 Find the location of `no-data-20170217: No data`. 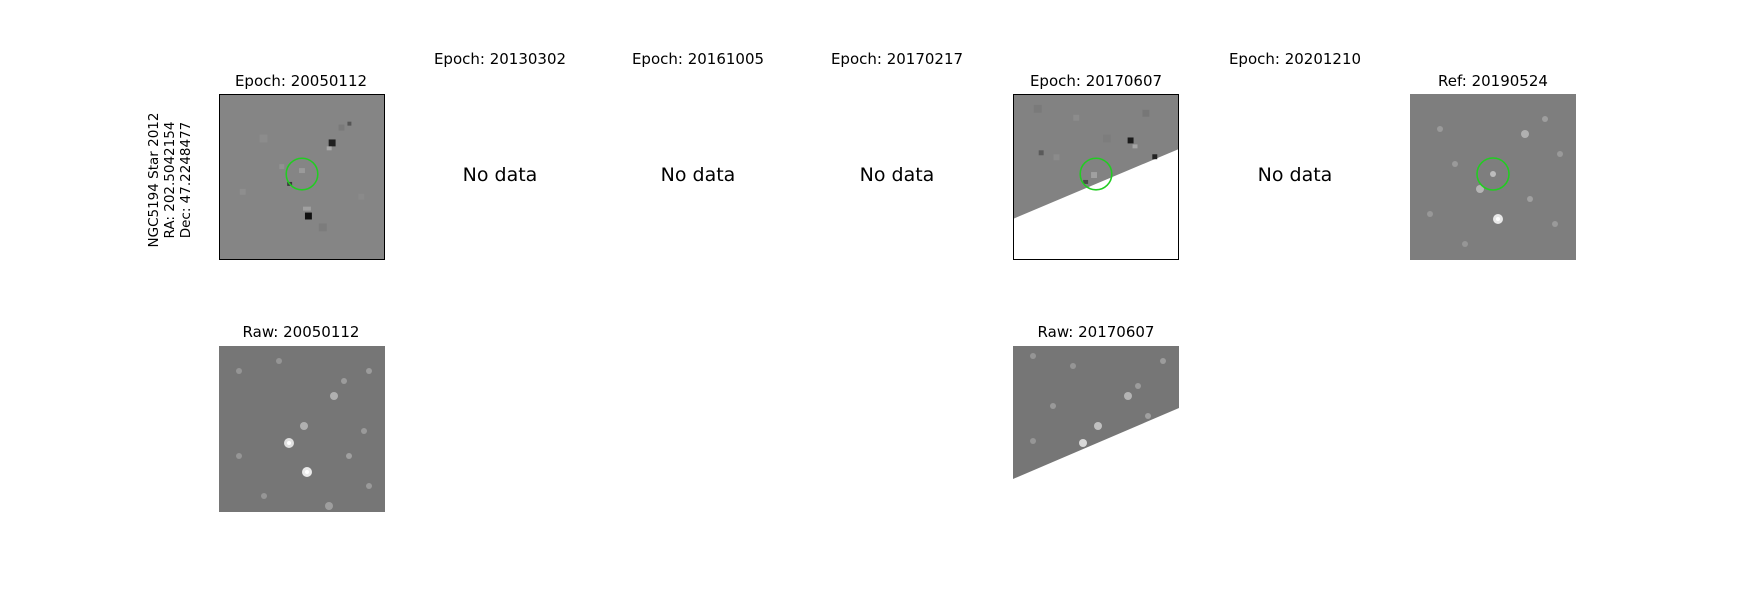

no-data-20170217: No data is located at coordinates (897, 175).